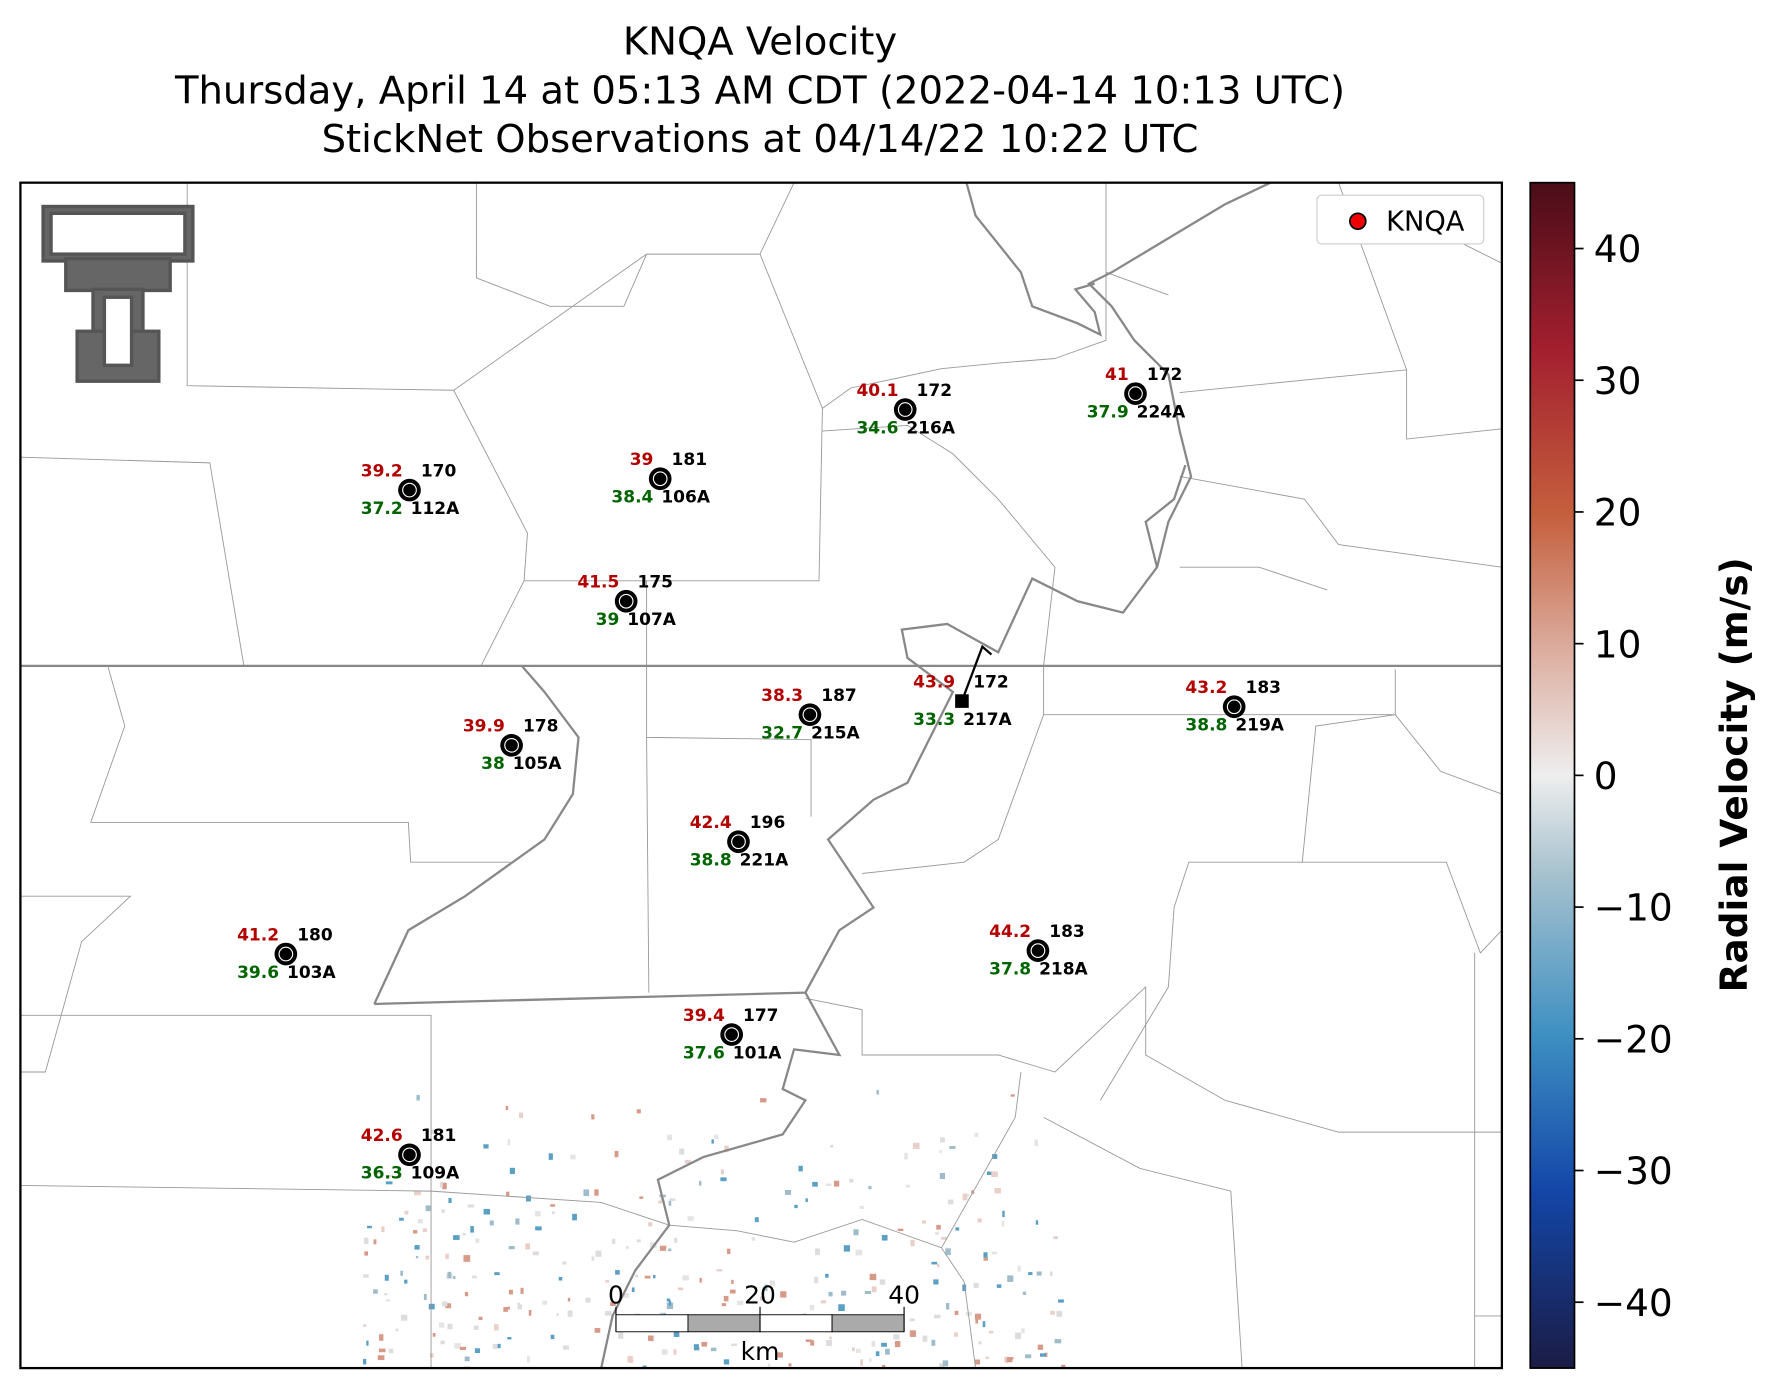  I want to click on temperature: 43.2, so click(1206, 688).